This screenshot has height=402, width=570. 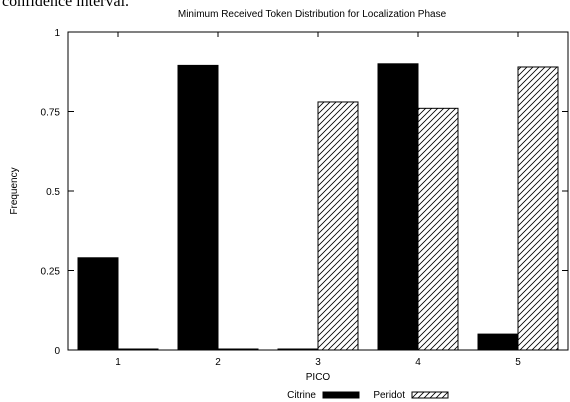 What do you see at coordinates (51, 113) in the screenshot?
I see `y-tick-label: 0.75` at bounding box center [51, 113].